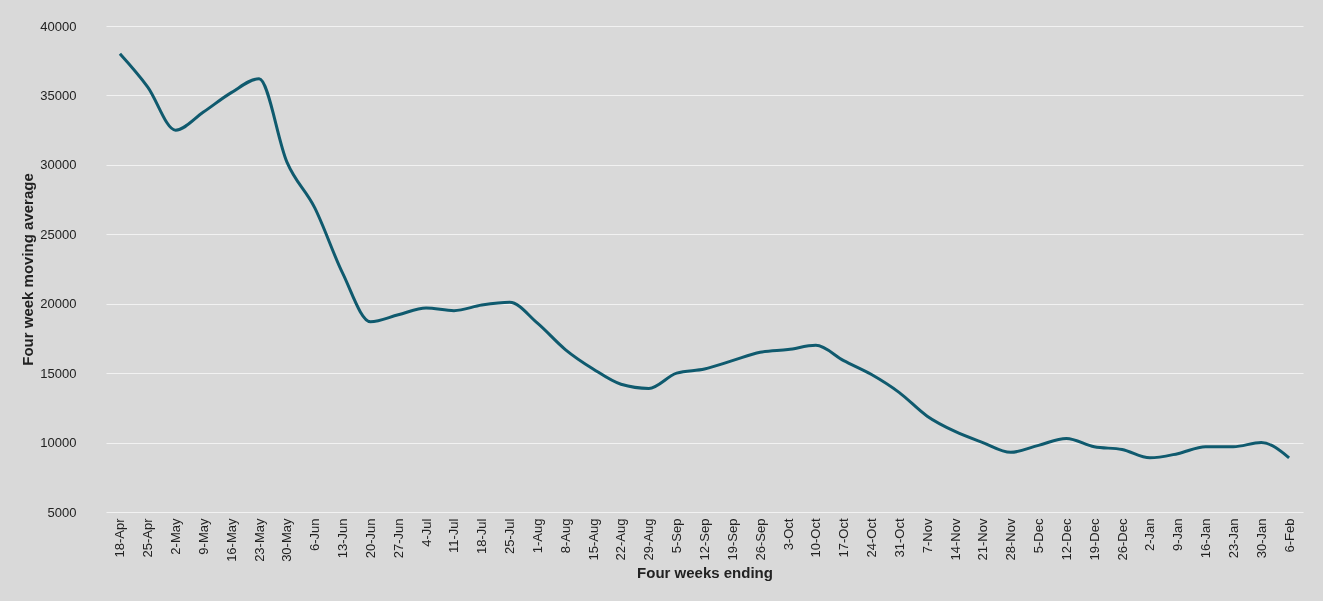 The width and height of the screenshot is (1323, 601). What do you see at coordinates (148, 537) in the screenshot?
I see `x-tick-label: 25-Apr` at bounding box center [148, 537].